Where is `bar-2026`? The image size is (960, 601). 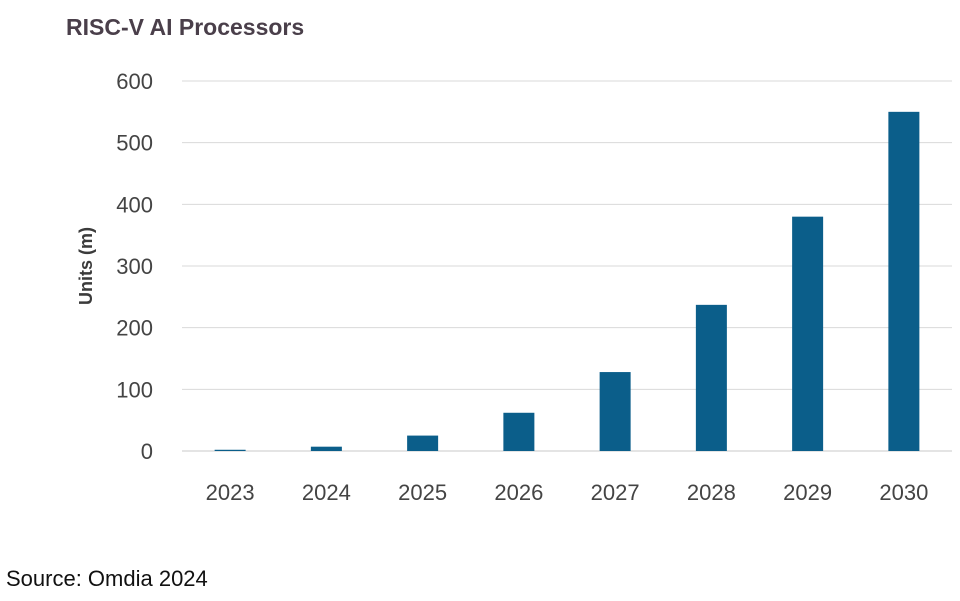
bar-2026 is located at coordinates (519, 431).